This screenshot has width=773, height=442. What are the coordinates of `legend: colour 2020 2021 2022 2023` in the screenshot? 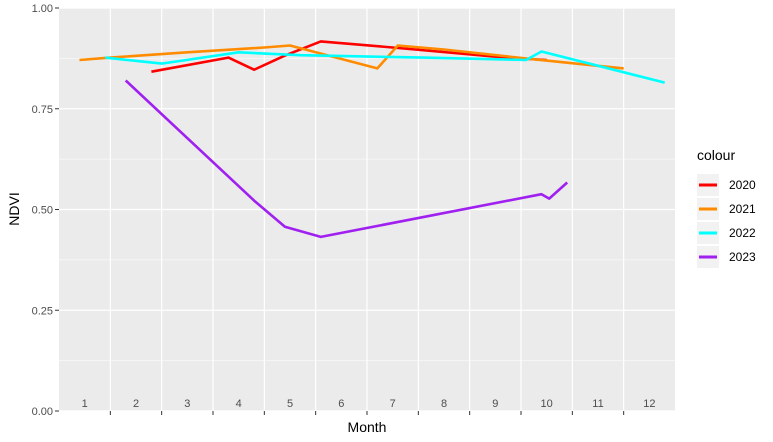 It's located at (726, 207).